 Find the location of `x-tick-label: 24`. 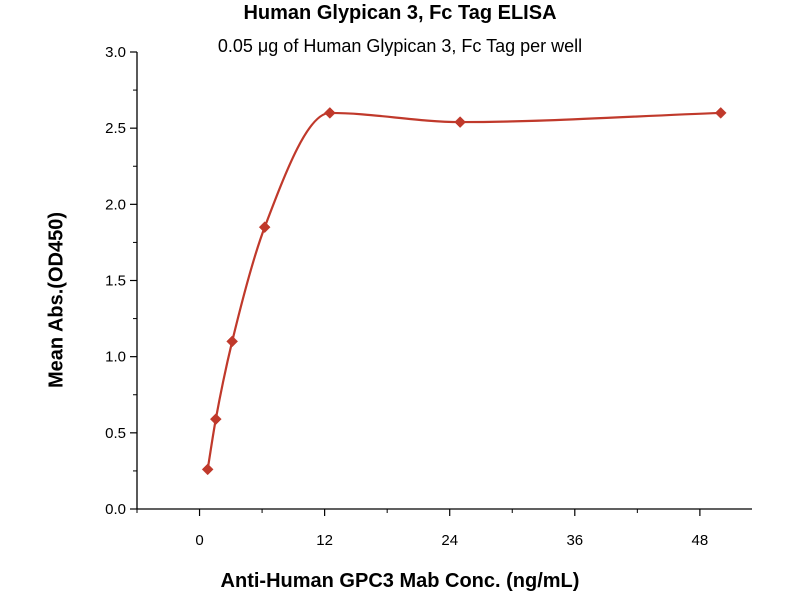

x-tick-label: 24 is located at coordinates (449, 540).